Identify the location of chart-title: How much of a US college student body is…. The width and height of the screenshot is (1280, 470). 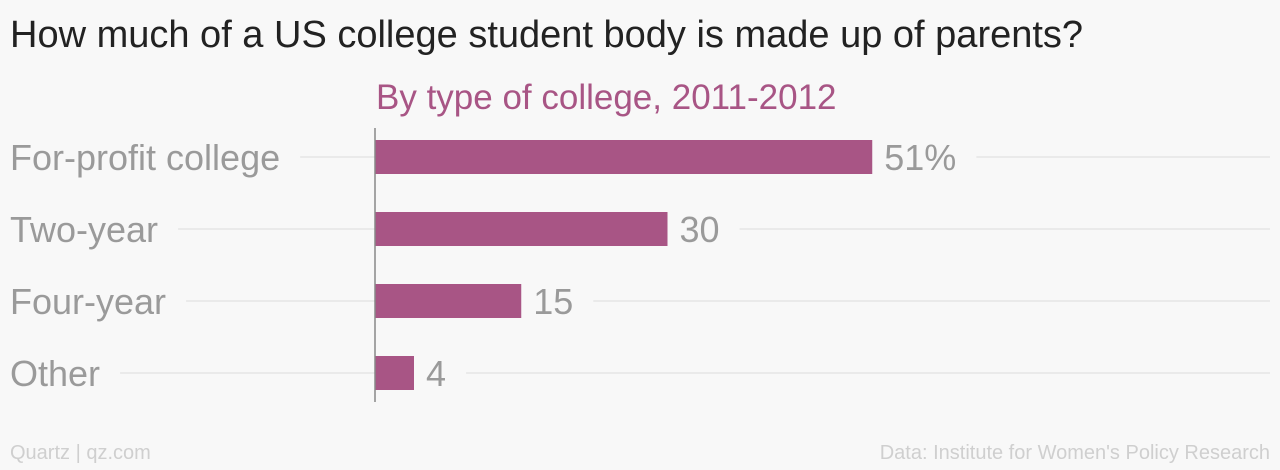
(547, 35).